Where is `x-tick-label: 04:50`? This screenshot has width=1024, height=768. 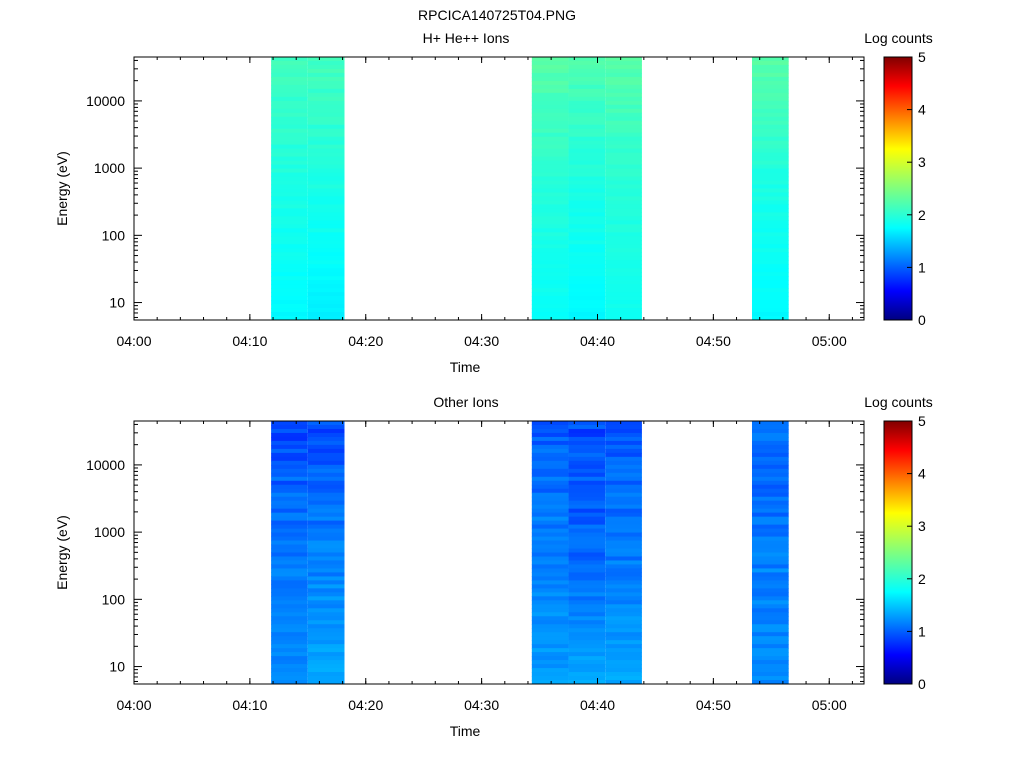 x-tick-label: 04:50 is located at coordinates (713, 705).